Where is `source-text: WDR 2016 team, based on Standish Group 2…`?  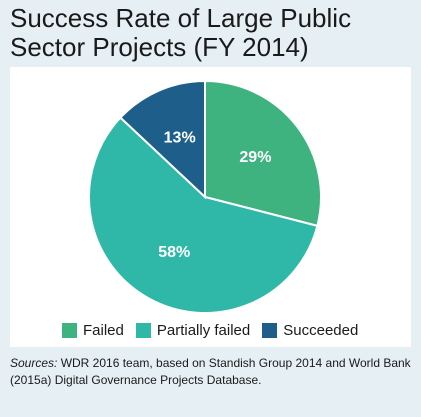
source-text: WDR 2016 team, based on Standish Group 2… is located at coordinates (210, 371).